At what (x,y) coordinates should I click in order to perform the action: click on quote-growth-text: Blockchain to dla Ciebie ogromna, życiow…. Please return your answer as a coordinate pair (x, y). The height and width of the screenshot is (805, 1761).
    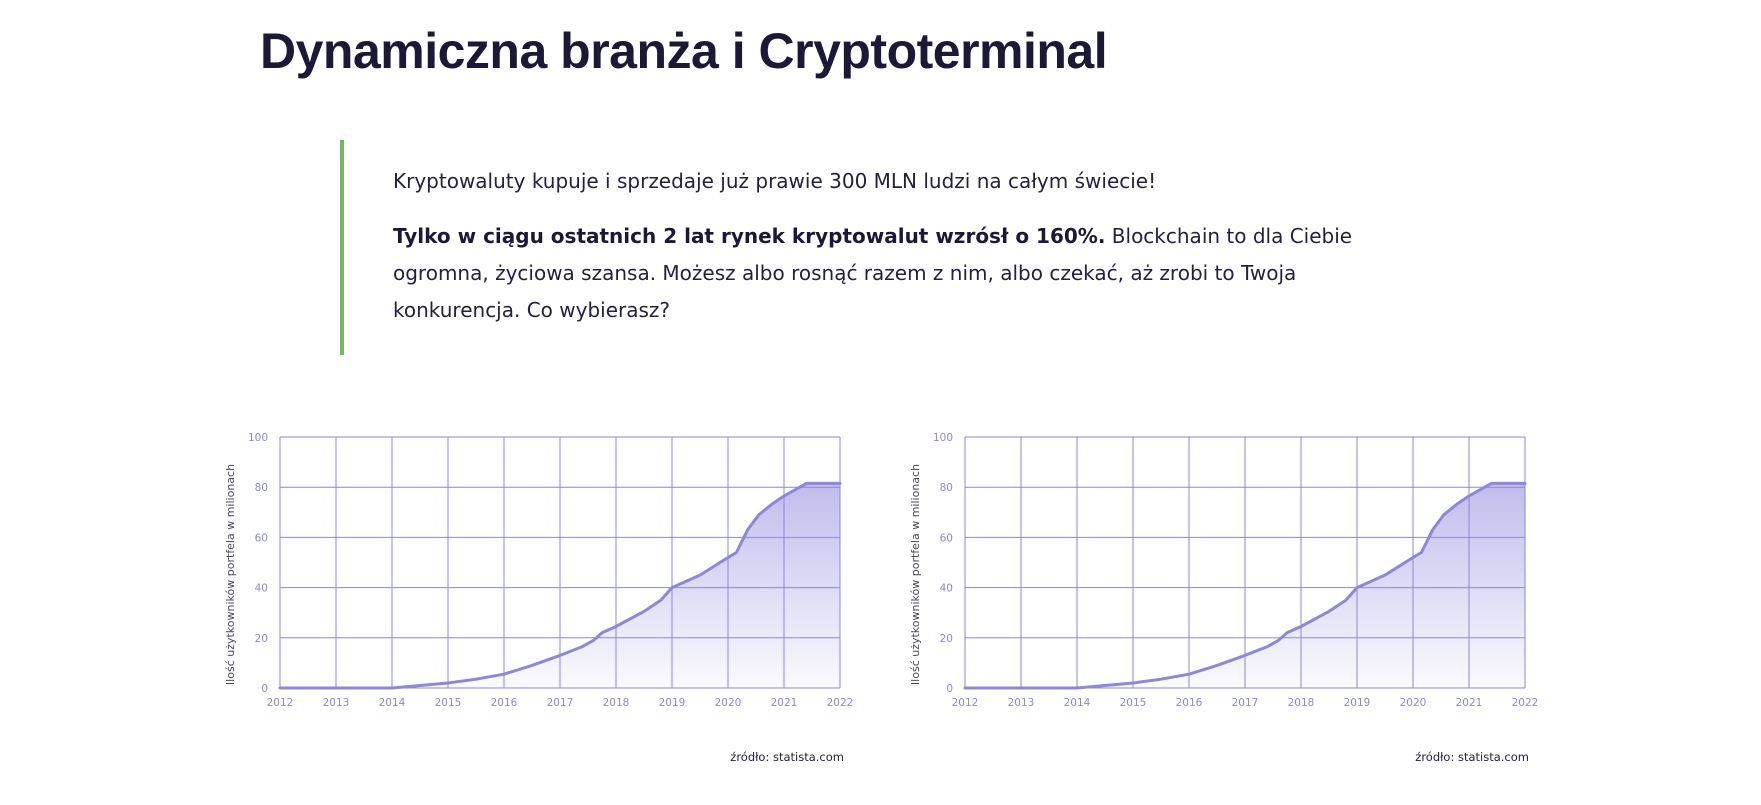
    Looking at the image, I should click on (873, 273).